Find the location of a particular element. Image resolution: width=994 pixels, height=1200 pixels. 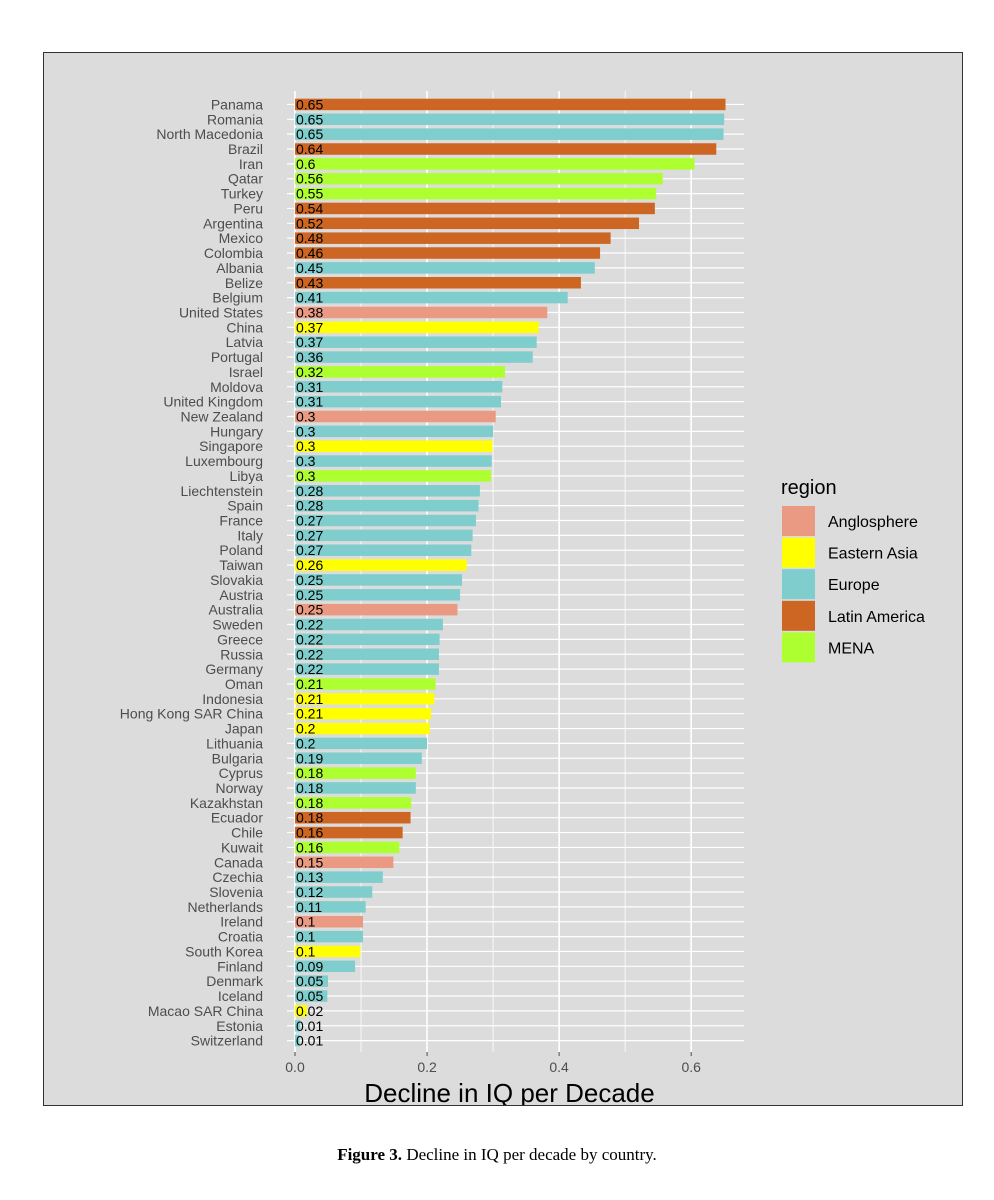

value-label: 0.45 is located at coordinates (309, 268).